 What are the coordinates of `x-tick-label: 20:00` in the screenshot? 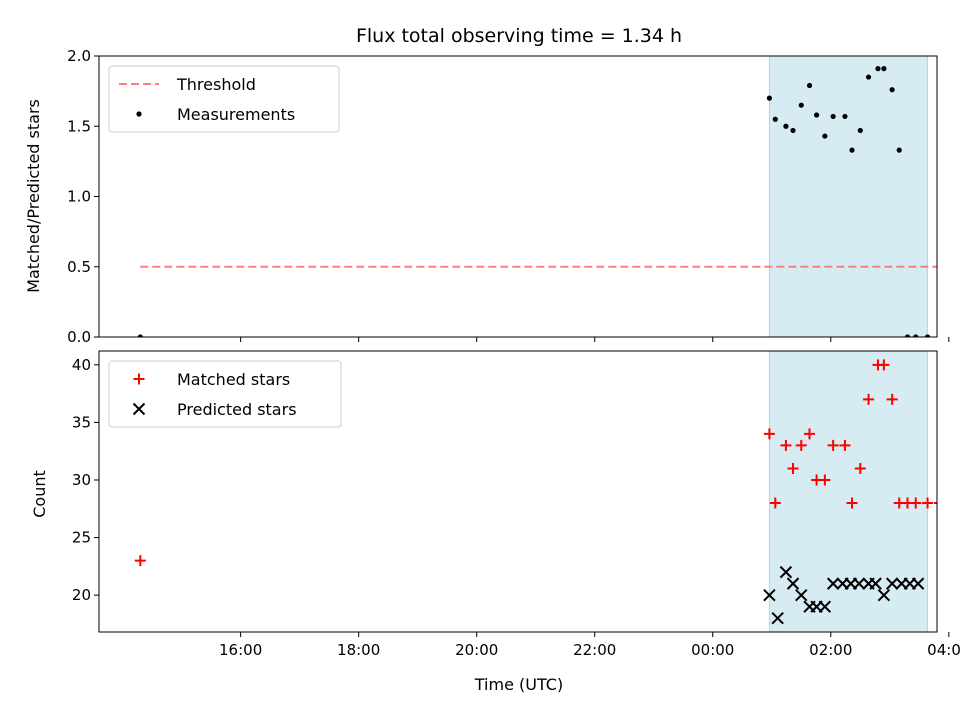 It's located at (476, 650).